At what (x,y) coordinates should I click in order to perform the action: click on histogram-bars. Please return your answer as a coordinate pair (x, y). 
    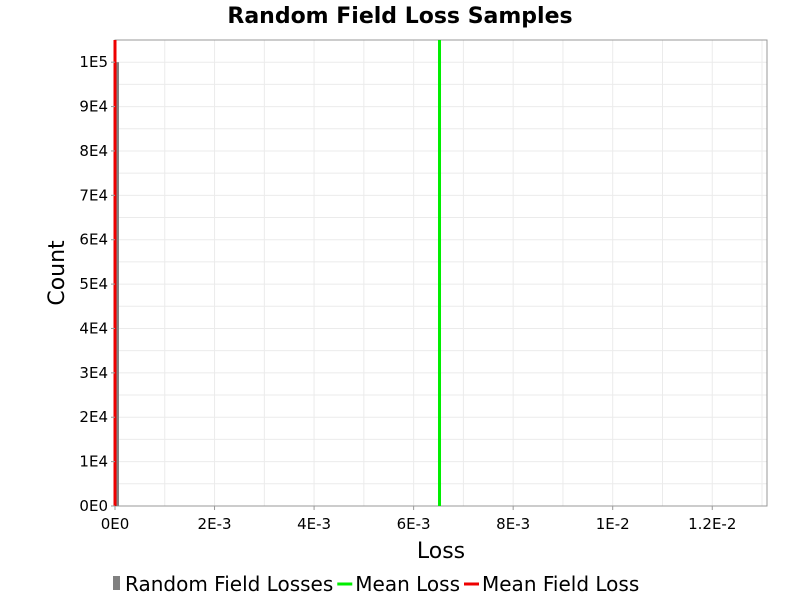
    Looking at the image, I should click on (117, 284).